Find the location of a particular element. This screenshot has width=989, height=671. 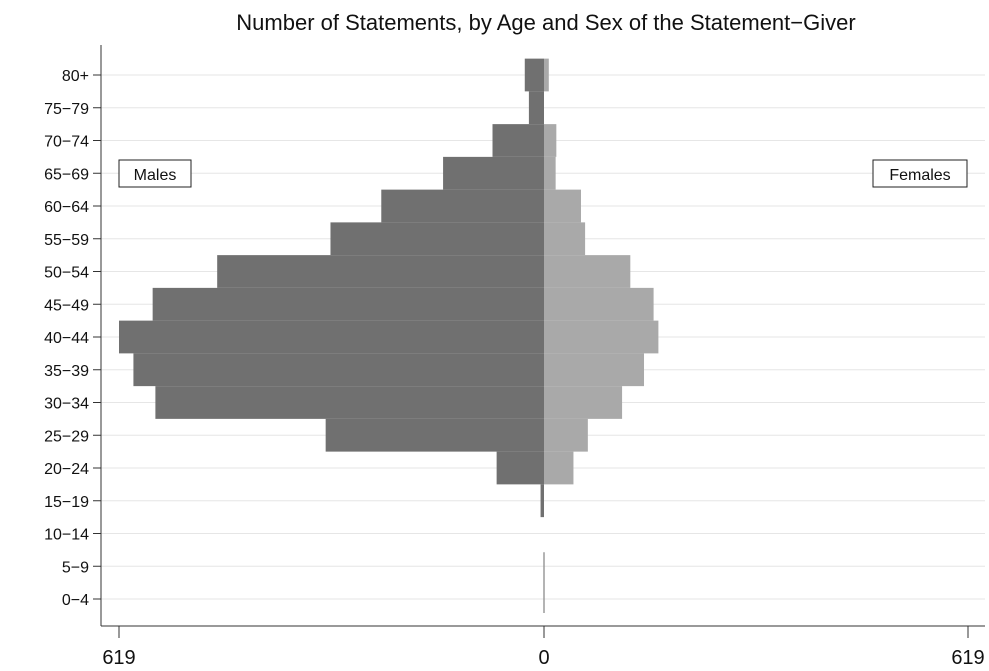

legend-males-label: Males is located at coordinates (155, 175).